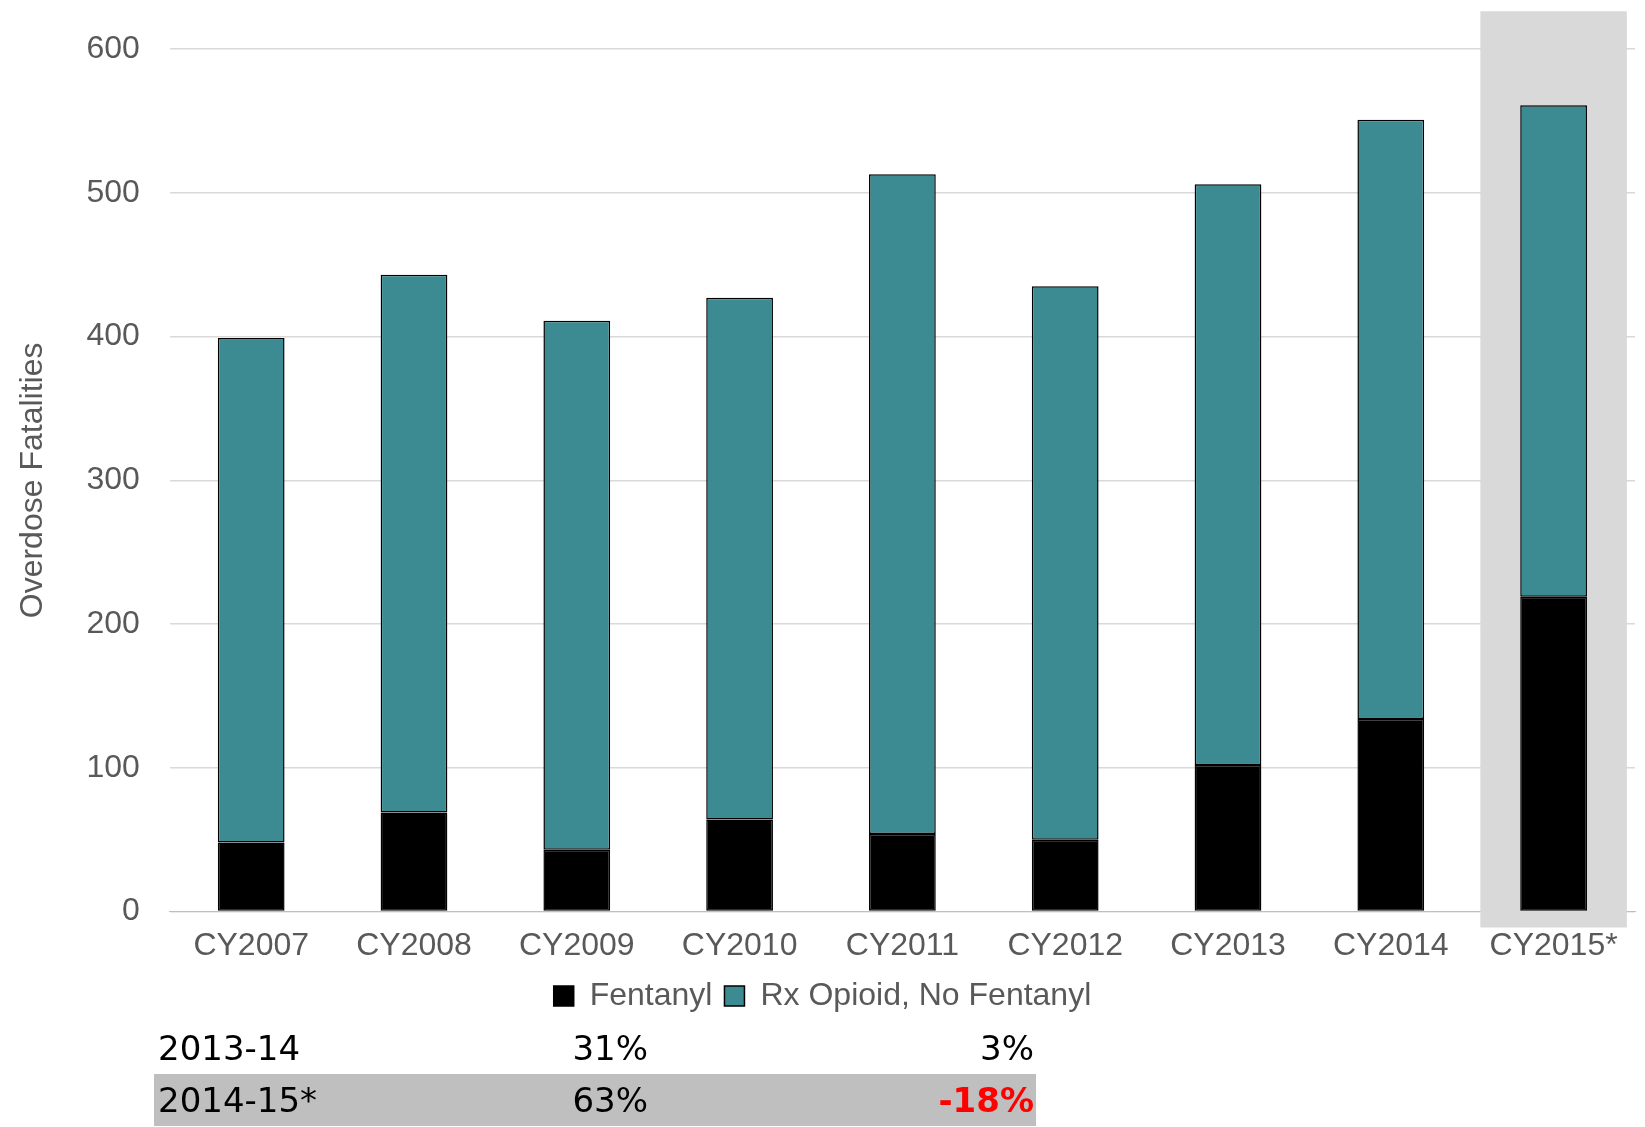  I want to click on text: 31%, so click(609, 1048).